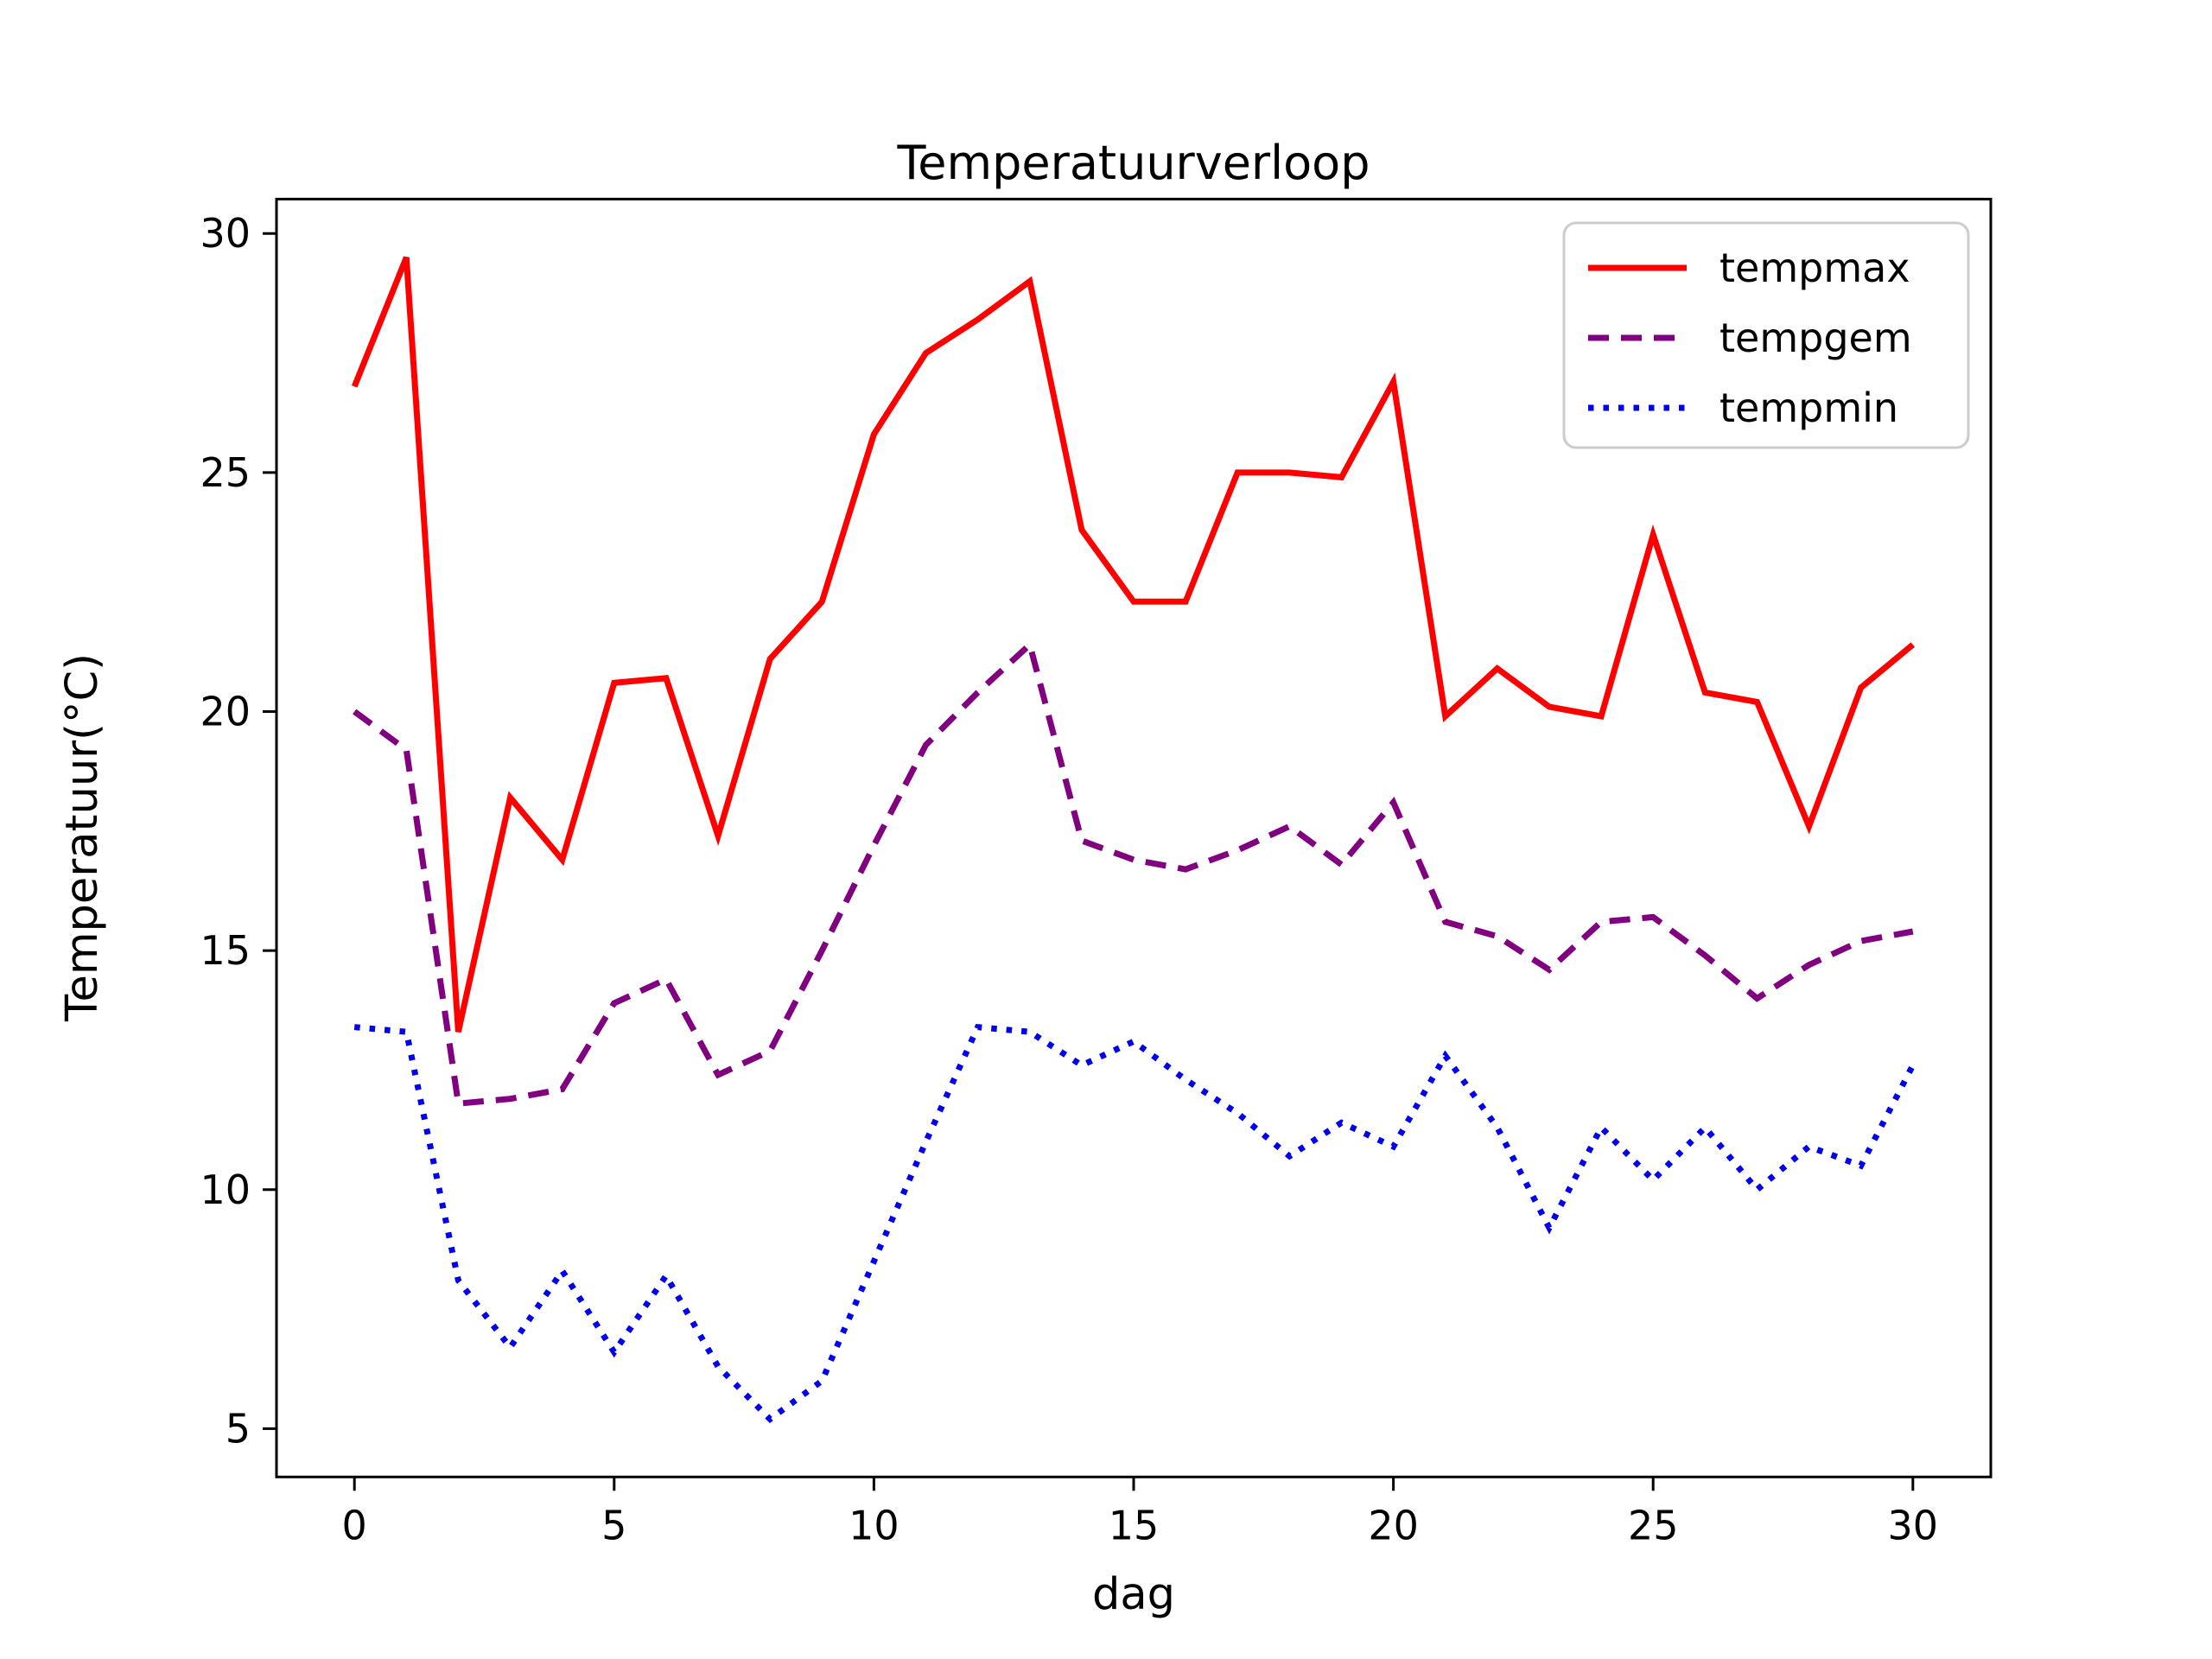 The width and height of the screenshot is (2212, 1659). What do you see at coordinates (1808, 408) in the screenshot?
I see `legend-label-tempmin: tempmin` at bounding box center [1808, 408].